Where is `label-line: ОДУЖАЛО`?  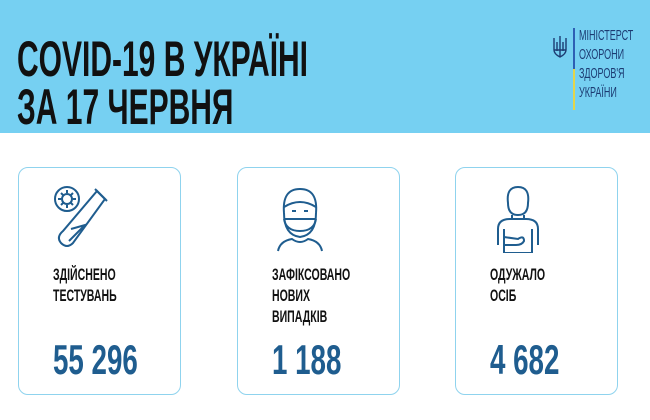 label-line: ОДУЖАЛО is located at coordinates (518, 274).